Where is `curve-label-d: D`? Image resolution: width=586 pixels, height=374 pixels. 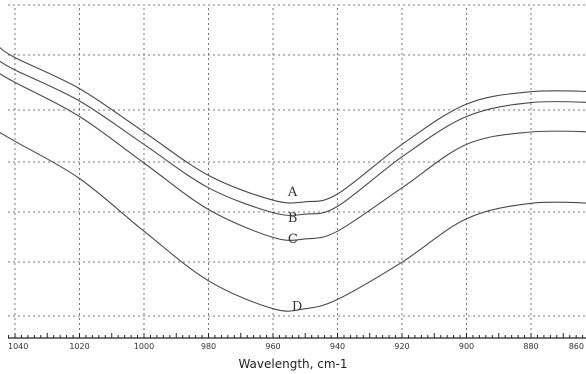 curve-label-d: D is located at coordinates (297, 307).